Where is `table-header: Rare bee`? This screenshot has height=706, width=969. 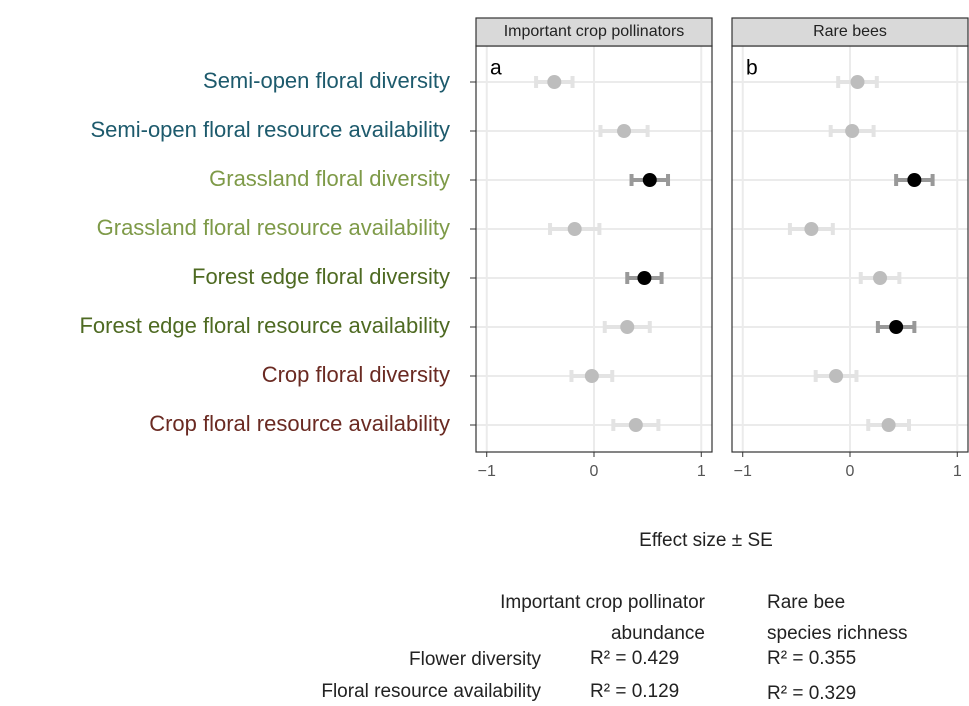 table-header: Rare bee is located at coordinates (806, 602).